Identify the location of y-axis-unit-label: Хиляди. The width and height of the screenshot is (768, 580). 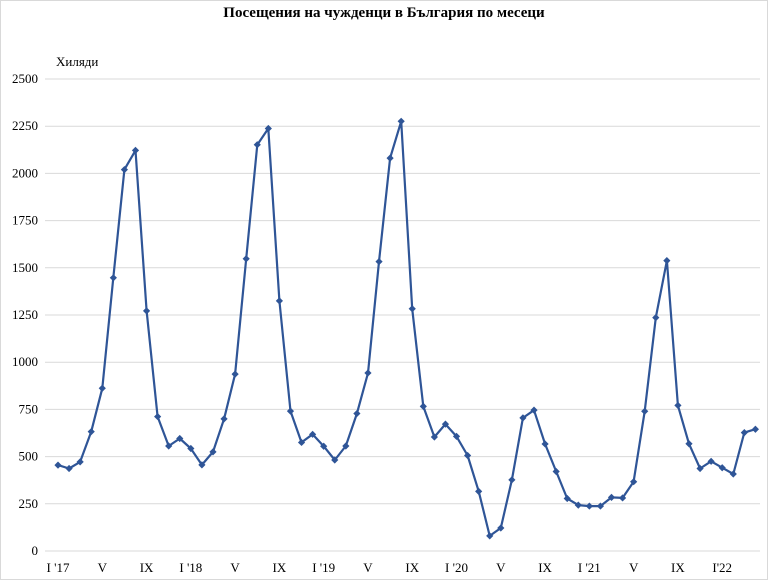
(77, 61).